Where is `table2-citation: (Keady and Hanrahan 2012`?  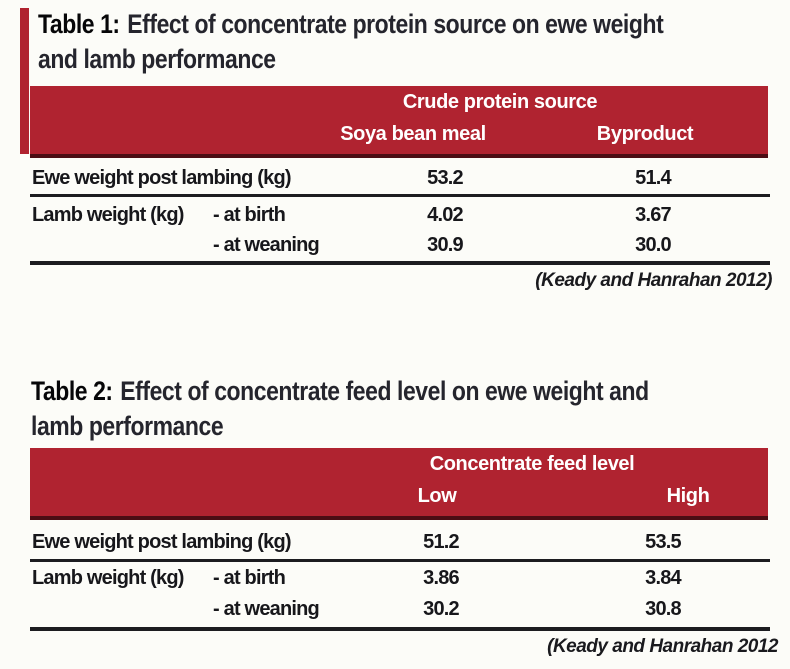
table2-citation: (Keady and Hanrahan 2012 is located at coordinates (662, 646).